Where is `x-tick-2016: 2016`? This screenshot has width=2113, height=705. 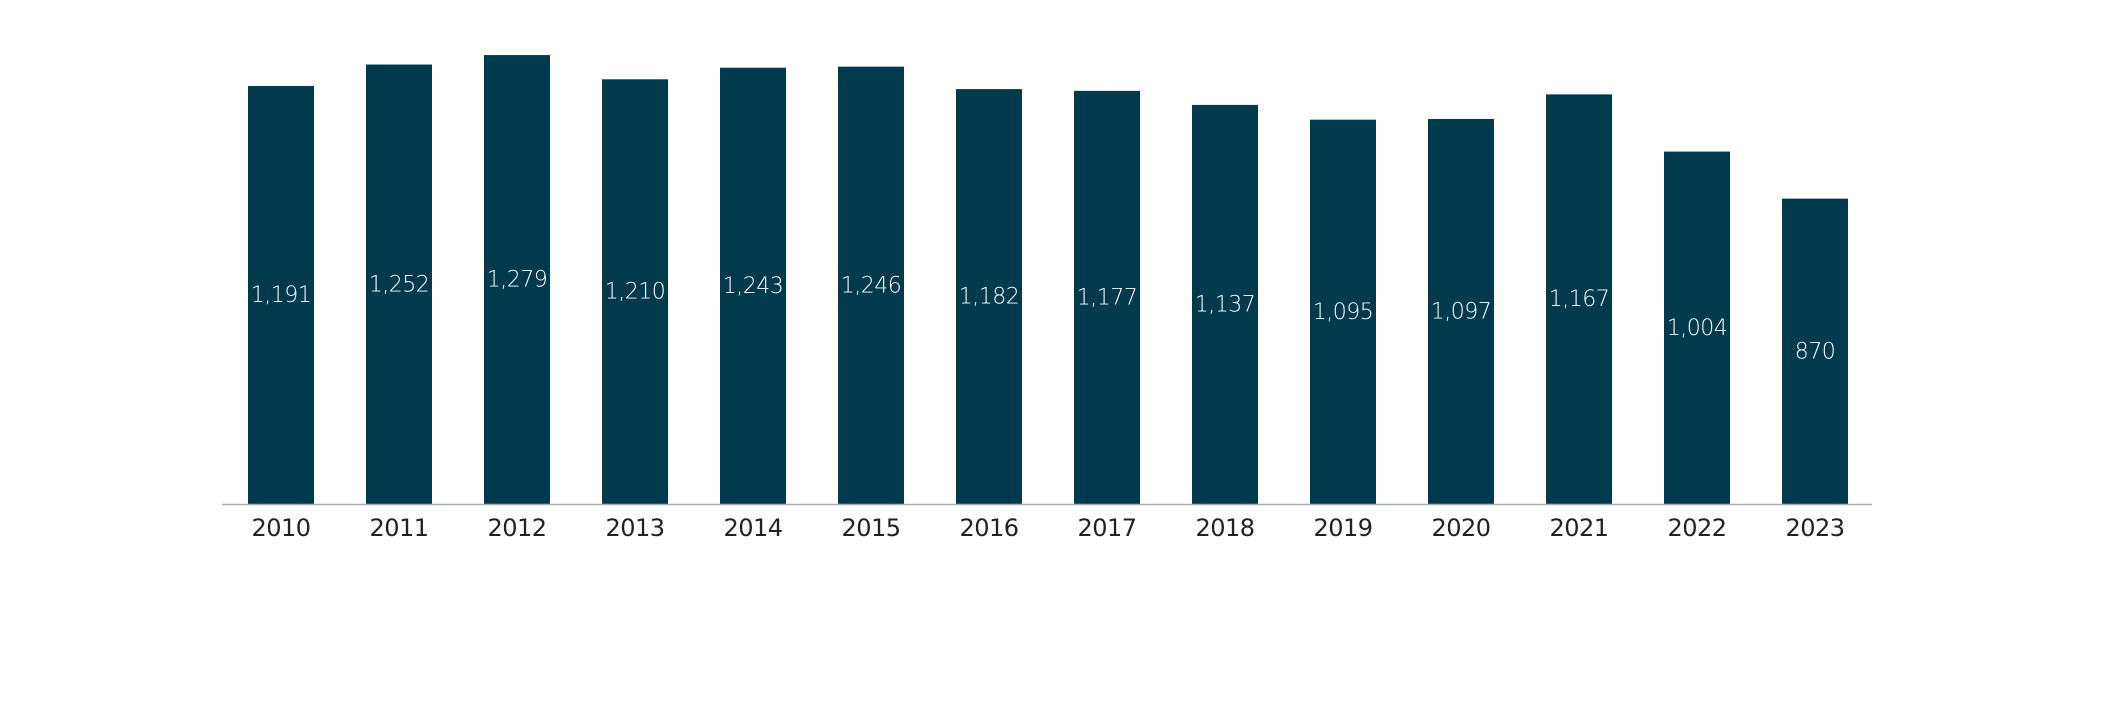 x-tick-2016: 2016 is located at coordinates (988, 528).